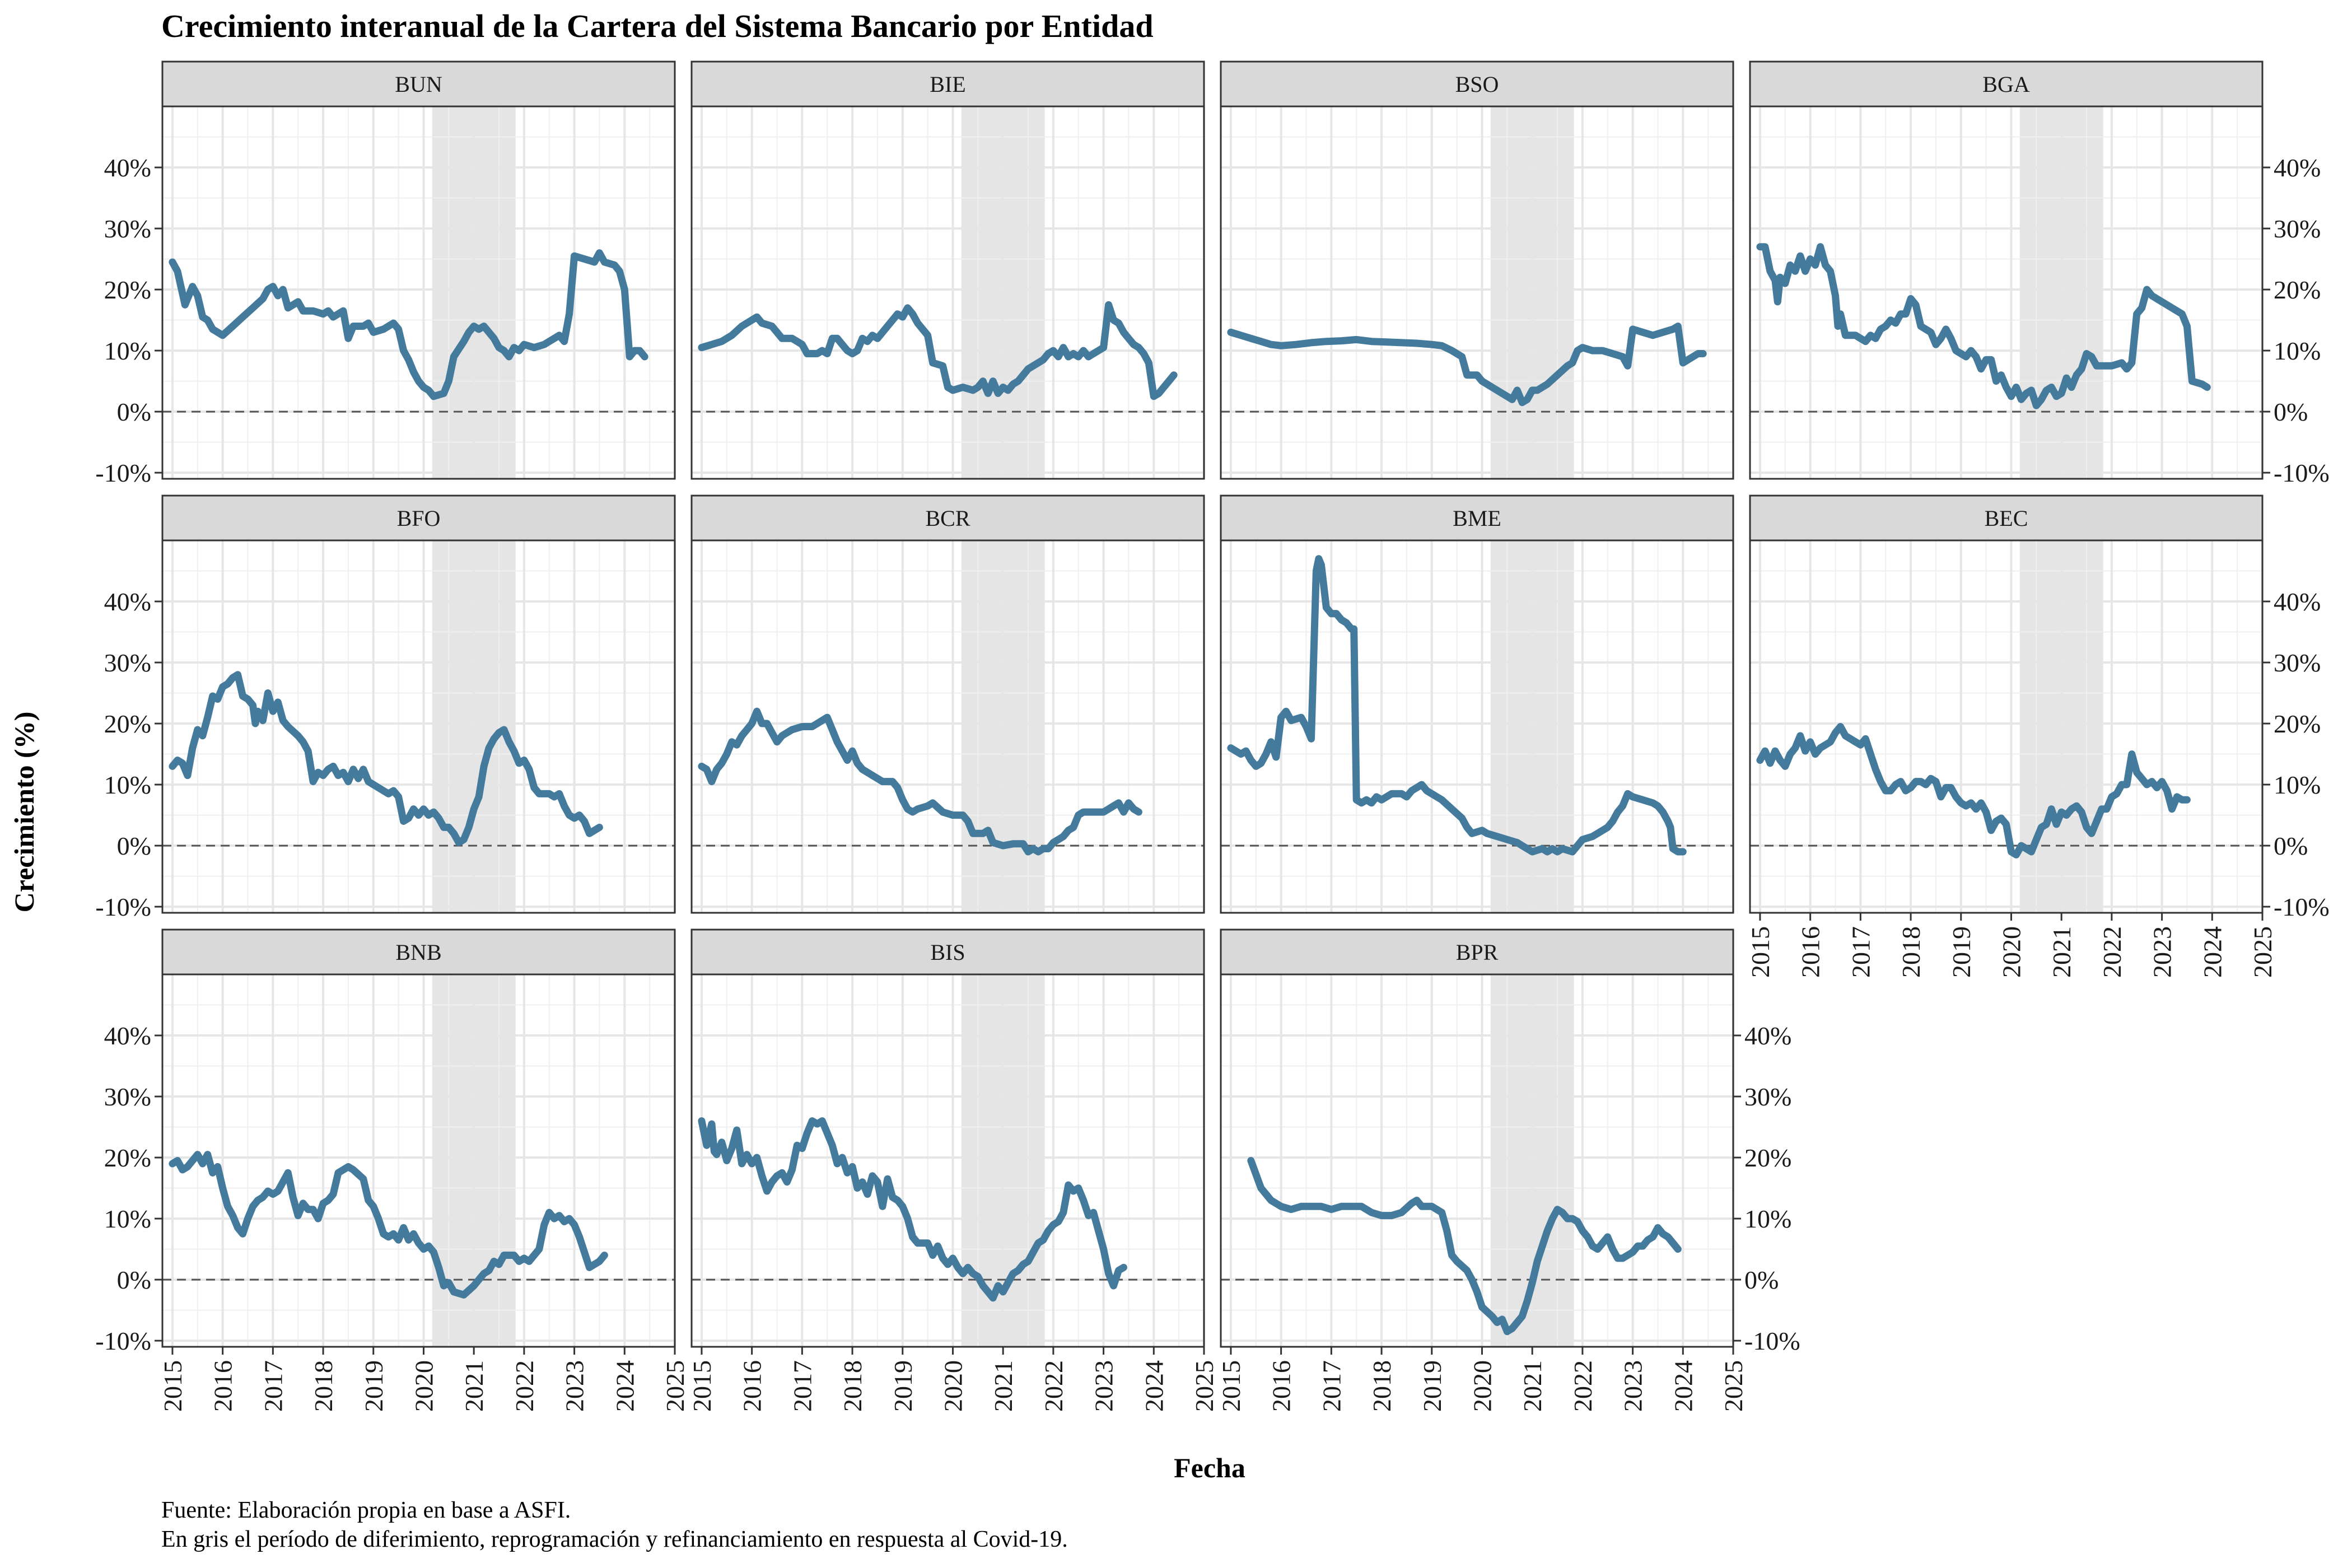  What do you see at coordinates (1465, 1247) in the screenshot?
I see `series-line-bpr` at bounding box center [1465, 1247].